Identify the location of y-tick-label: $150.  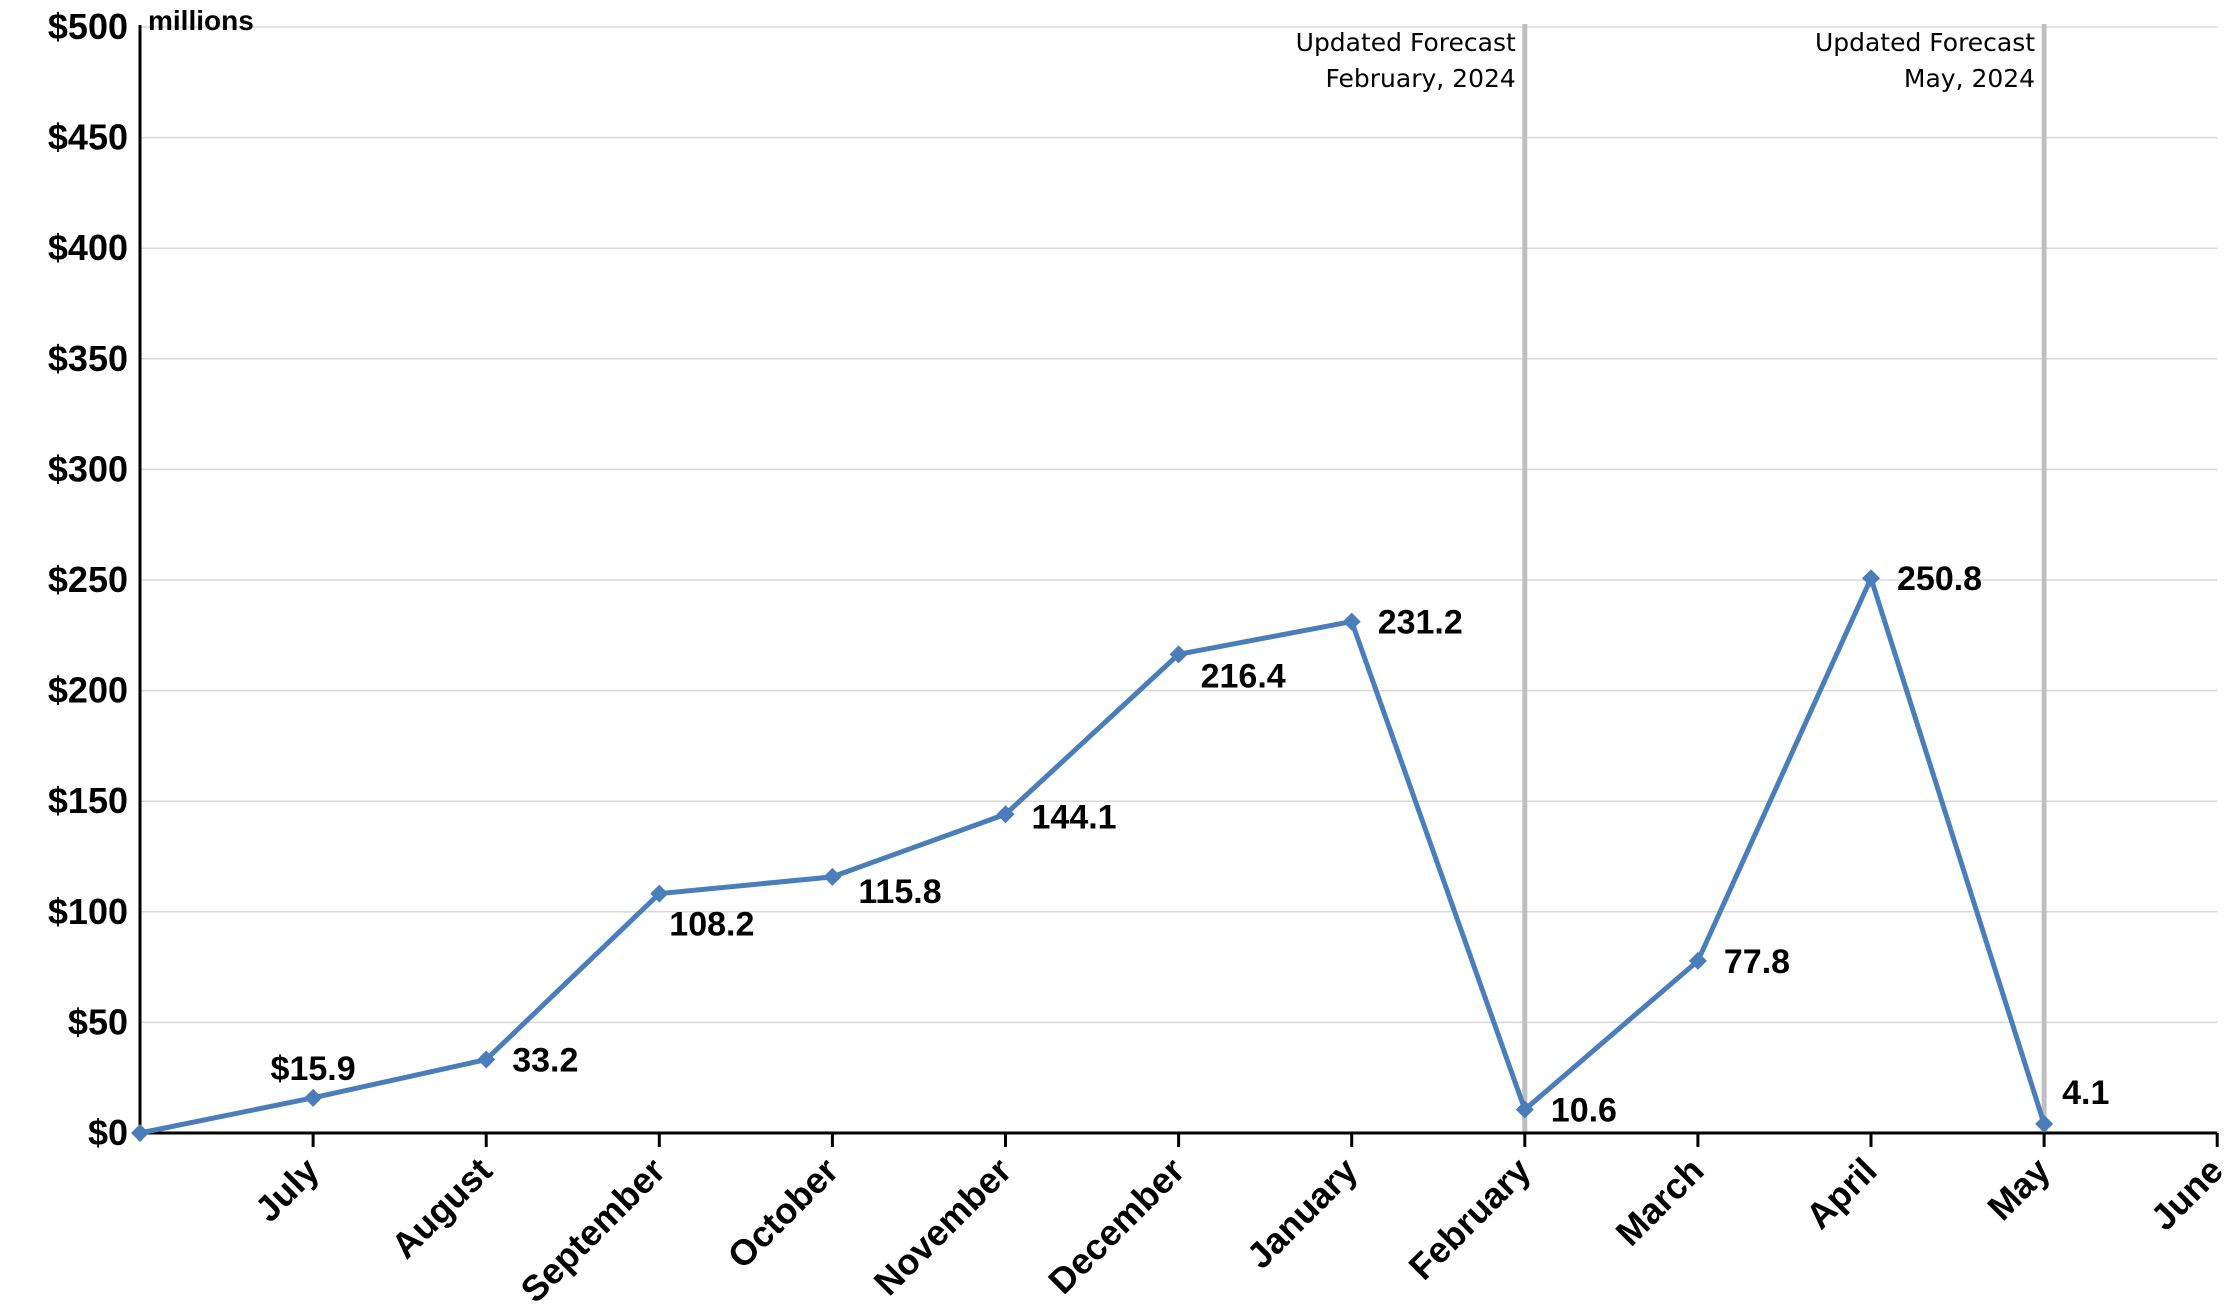
(88, 800).